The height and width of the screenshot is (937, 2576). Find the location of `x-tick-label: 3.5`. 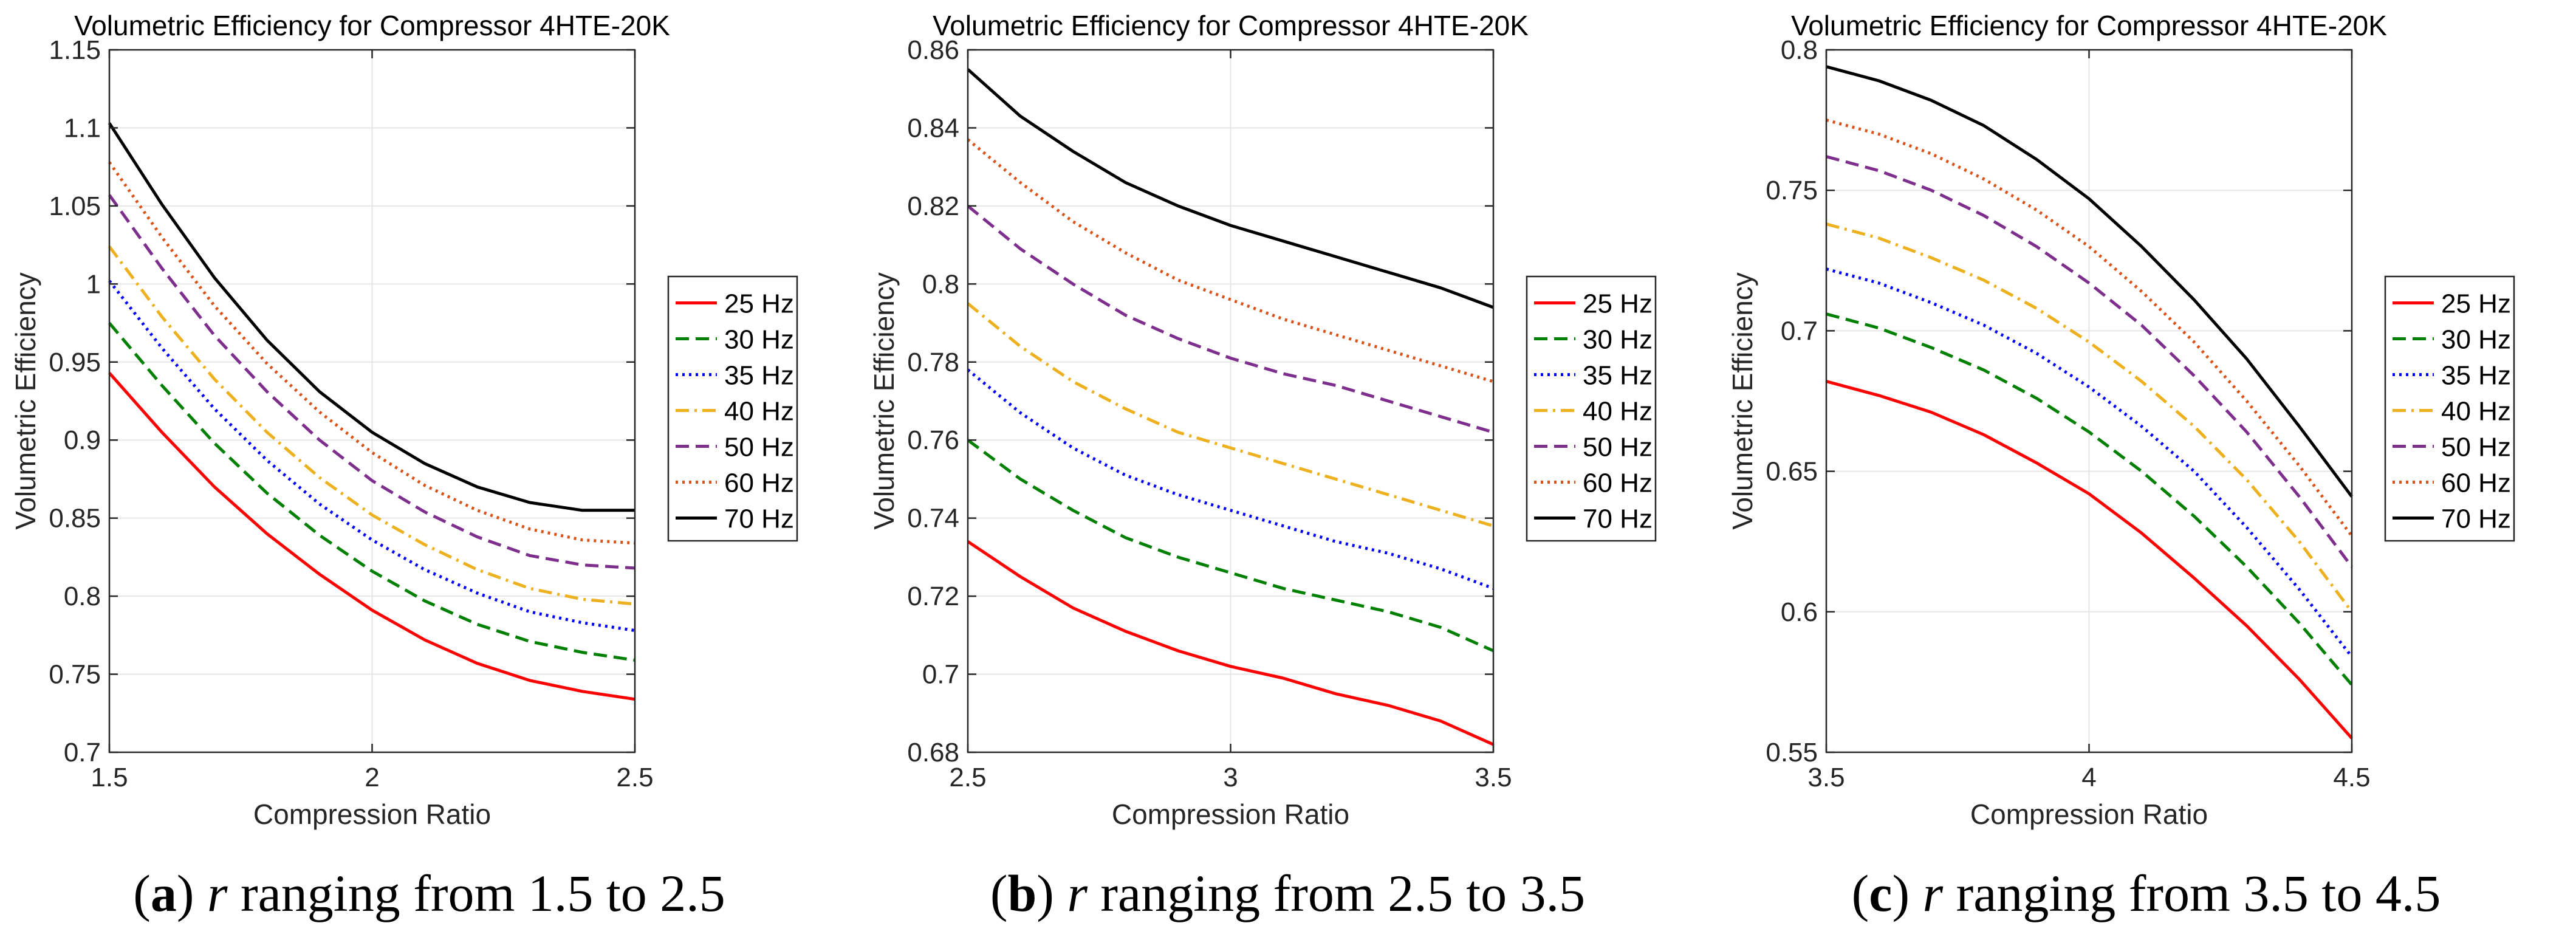

x-tick-label: 3.5 is located at coordinates (1493, 777).